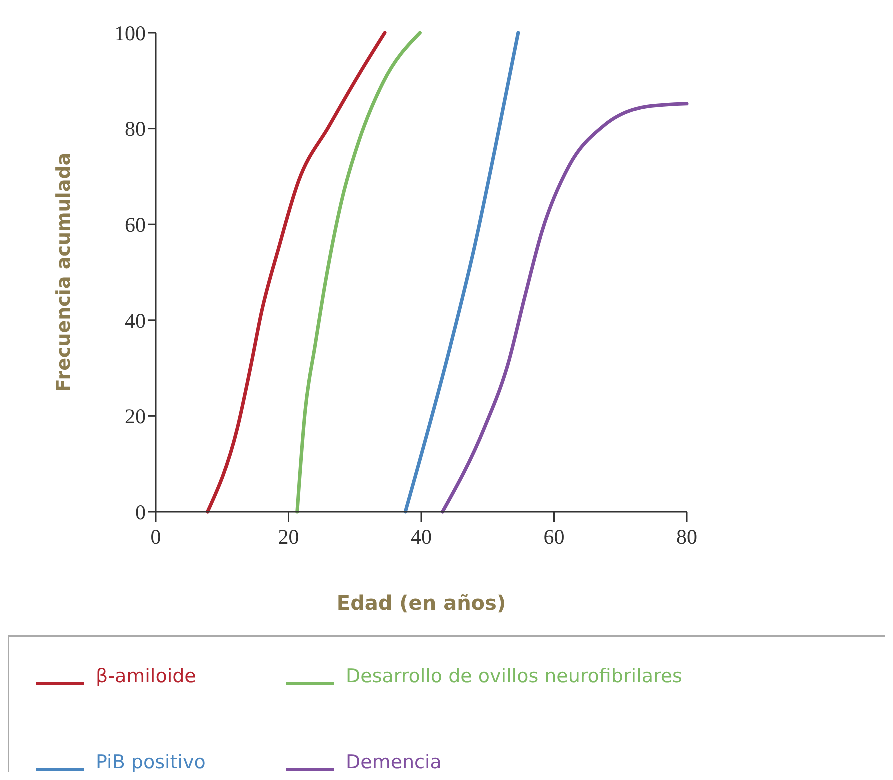  What do you see at coordinates (156, 537) in the screenshot?
I see `x-tick-label: 0` at bounding box center [156, 537].